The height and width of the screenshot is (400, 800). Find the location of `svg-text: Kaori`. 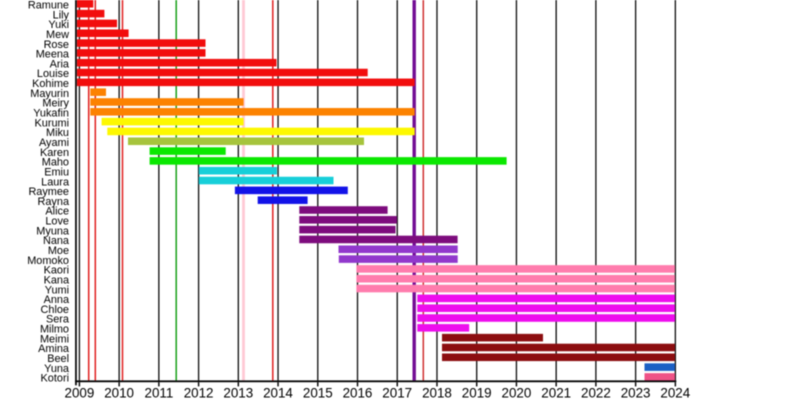

svg-text: Kaori is located at coordinates (56, 271).